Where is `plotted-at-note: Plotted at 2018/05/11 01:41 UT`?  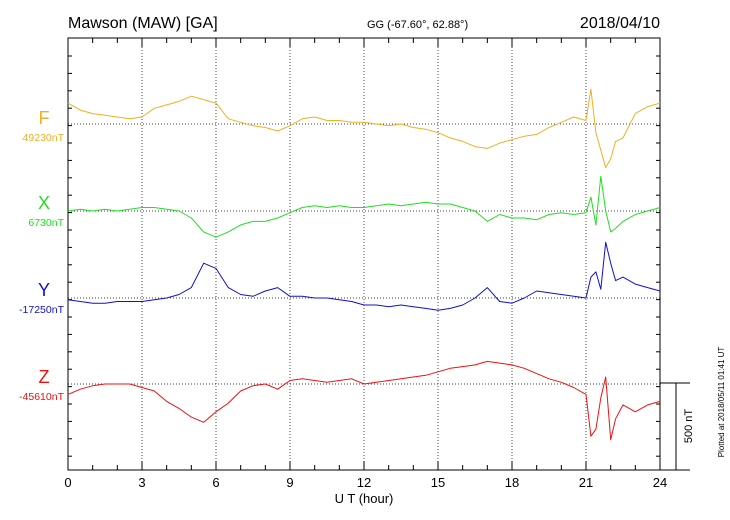
plotted-at-note: Plotted at 2018/05/11 01:41 UT is located at coordinates (721, 402).